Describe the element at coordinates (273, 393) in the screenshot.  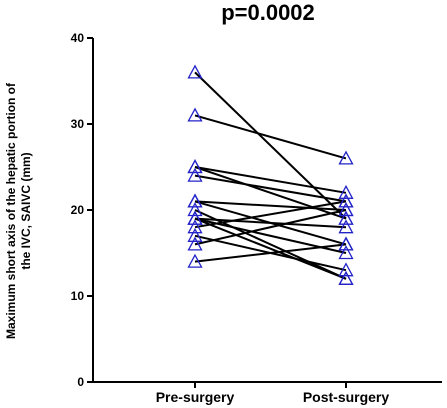
I see `x-category-labels: Pre-surgery Post-surgery` at that location.